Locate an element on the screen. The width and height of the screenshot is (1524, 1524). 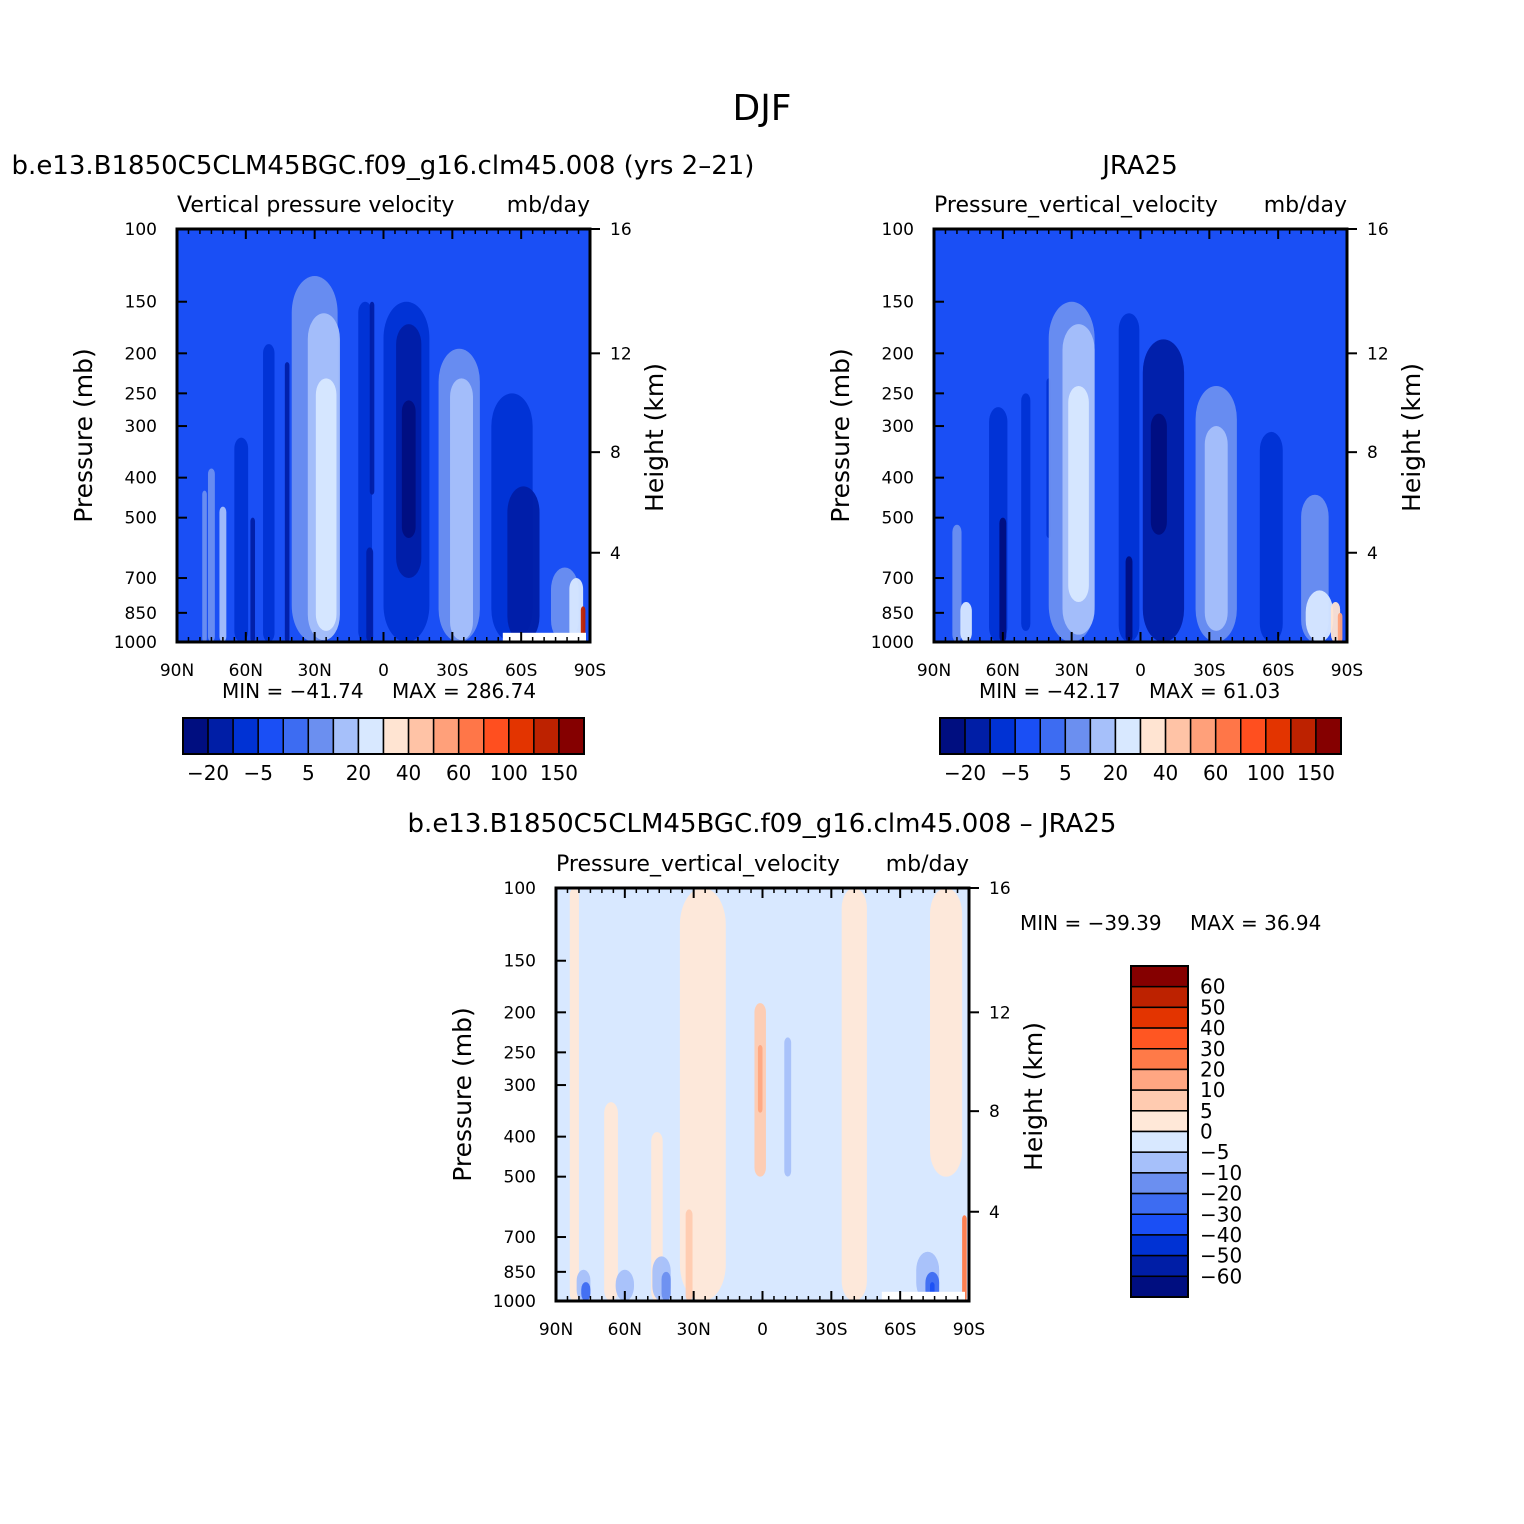
colorbar-label: 30 is located at coordinates (1212, 1049).